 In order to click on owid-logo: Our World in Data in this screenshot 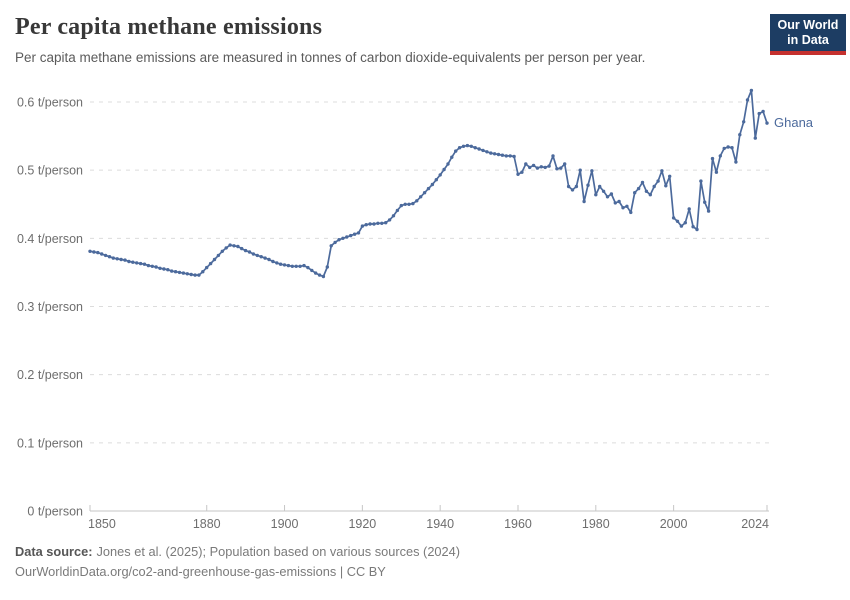, I will do `click(808, 34)`.